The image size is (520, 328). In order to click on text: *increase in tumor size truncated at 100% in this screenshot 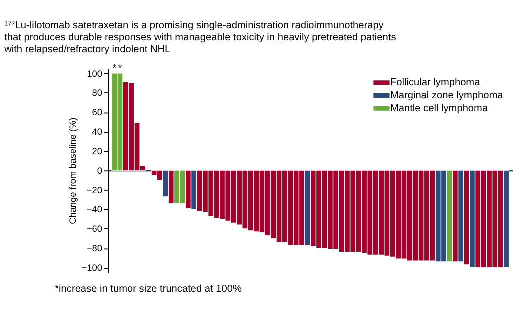, I will do `click(148, 289)`.